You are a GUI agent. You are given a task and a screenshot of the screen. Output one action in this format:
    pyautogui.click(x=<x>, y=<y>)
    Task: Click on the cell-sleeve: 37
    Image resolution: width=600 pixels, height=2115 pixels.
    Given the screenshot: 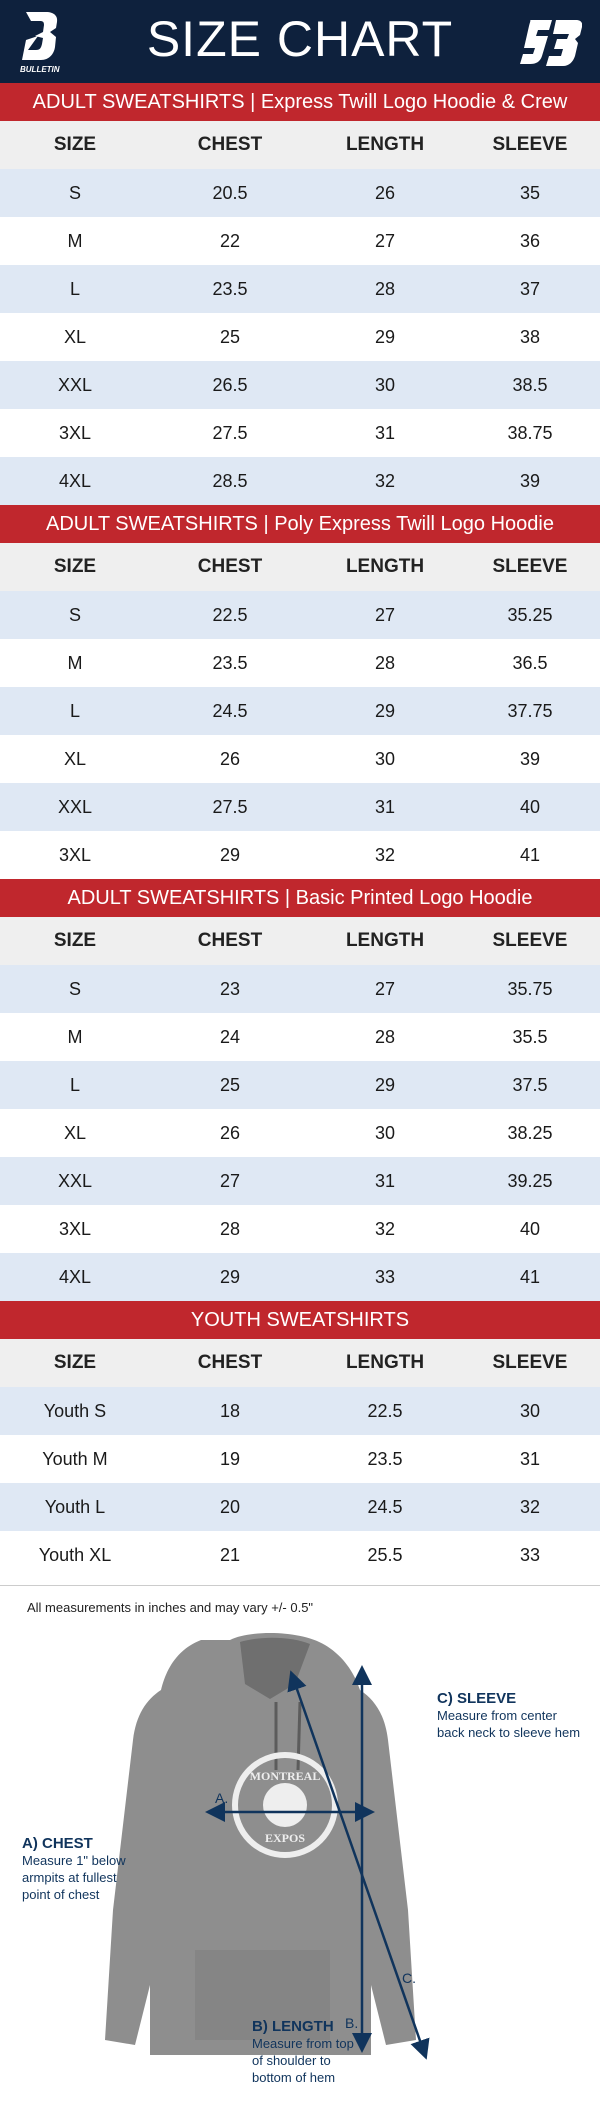 What is the action you would take?
    pyautogui.click(x=530, y=288)
    